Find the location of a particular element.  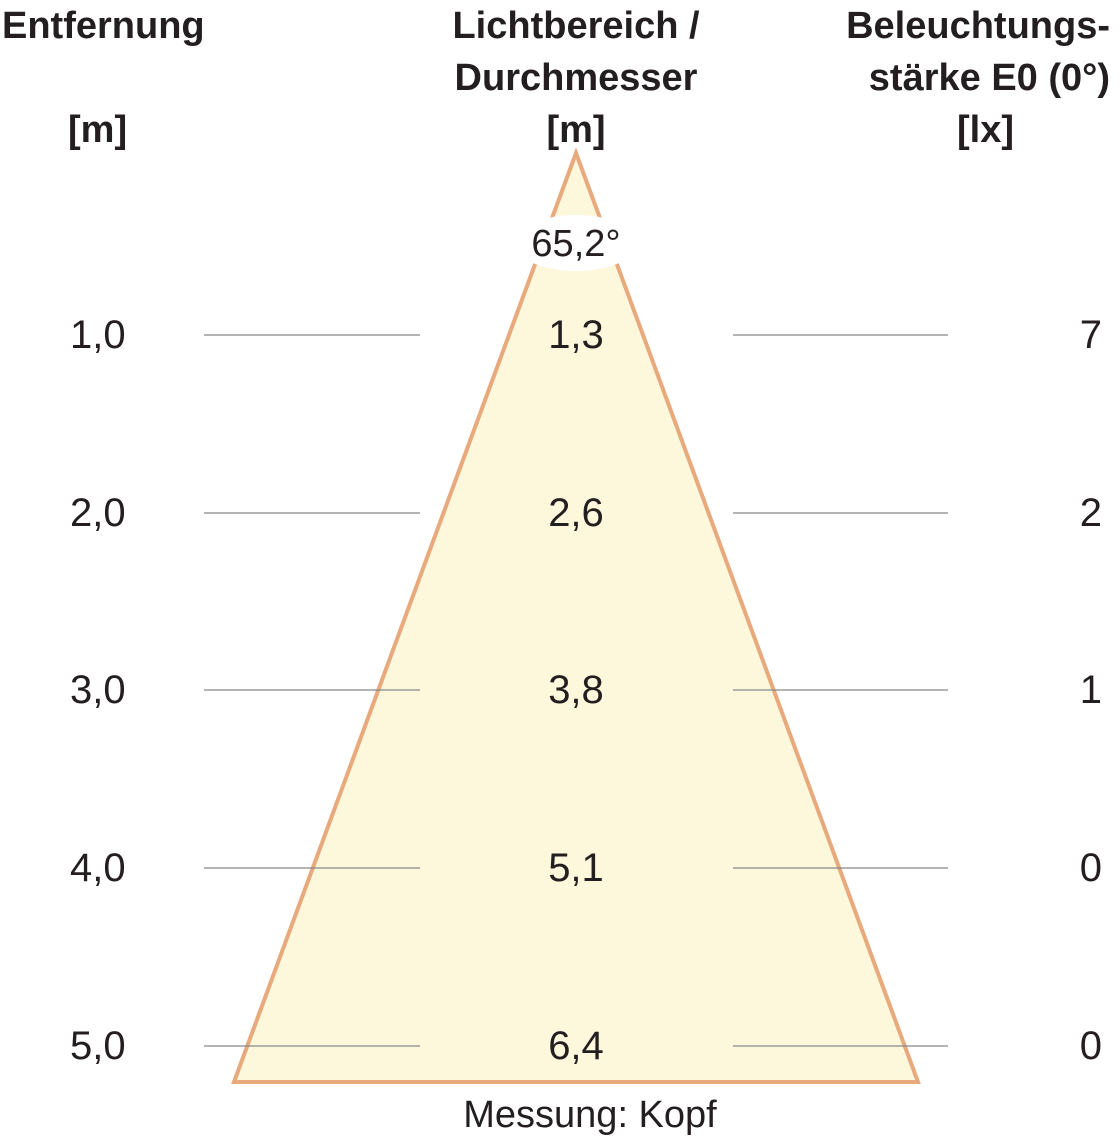

diameter-header-line1: Lichtbereich / is located at coordinates (576, 26).